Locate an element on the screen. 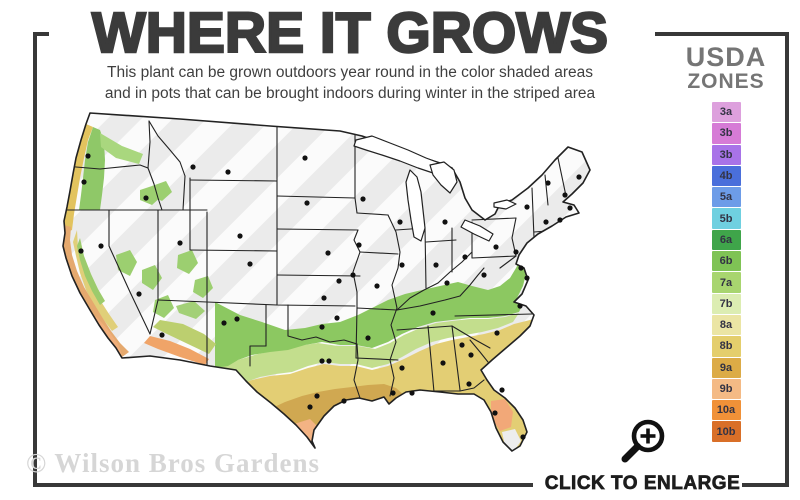 Image resolution: width=800 pixels, height=500 pixels. zone-7a-green-region is located at coordinates (370, 313).